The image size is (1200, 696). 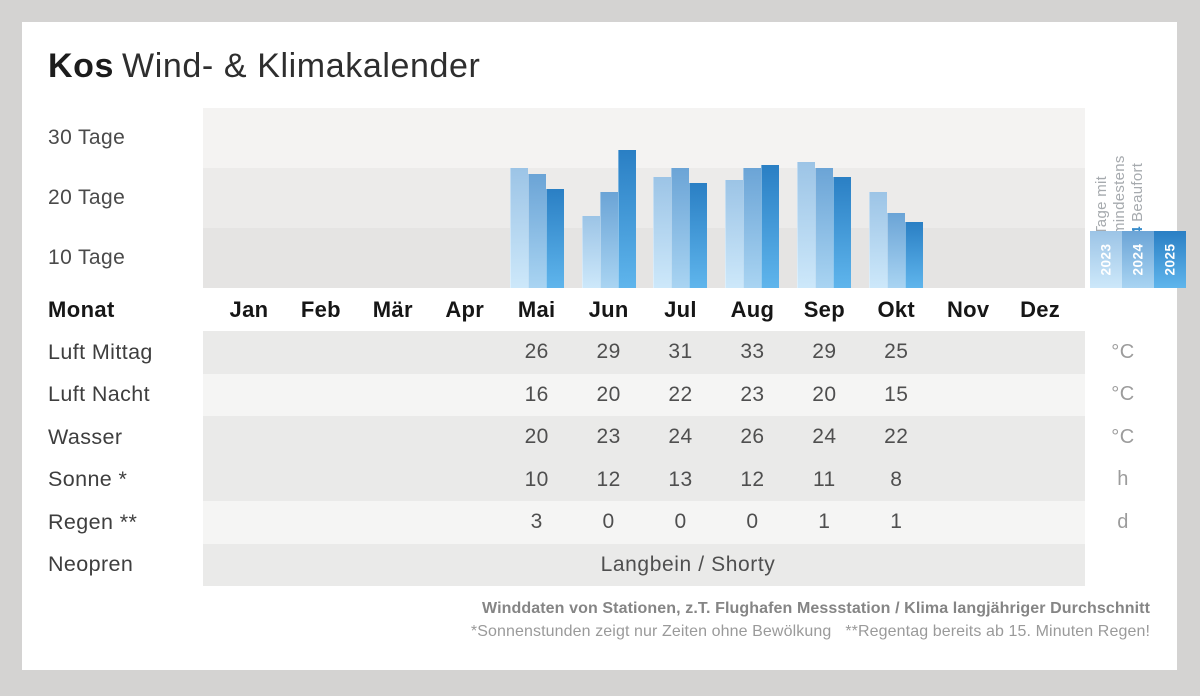 I want to click on table-cell-sep: 11, so click(x=824, y=479).